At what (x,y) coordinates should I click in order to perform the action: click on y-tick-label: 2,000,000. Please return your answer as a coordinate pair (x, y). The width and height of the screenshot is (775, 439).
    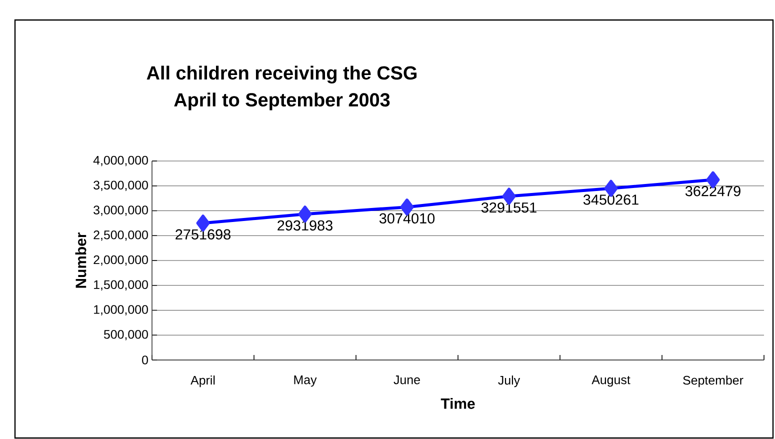
    Looking at the image, I should click on (121, 260).